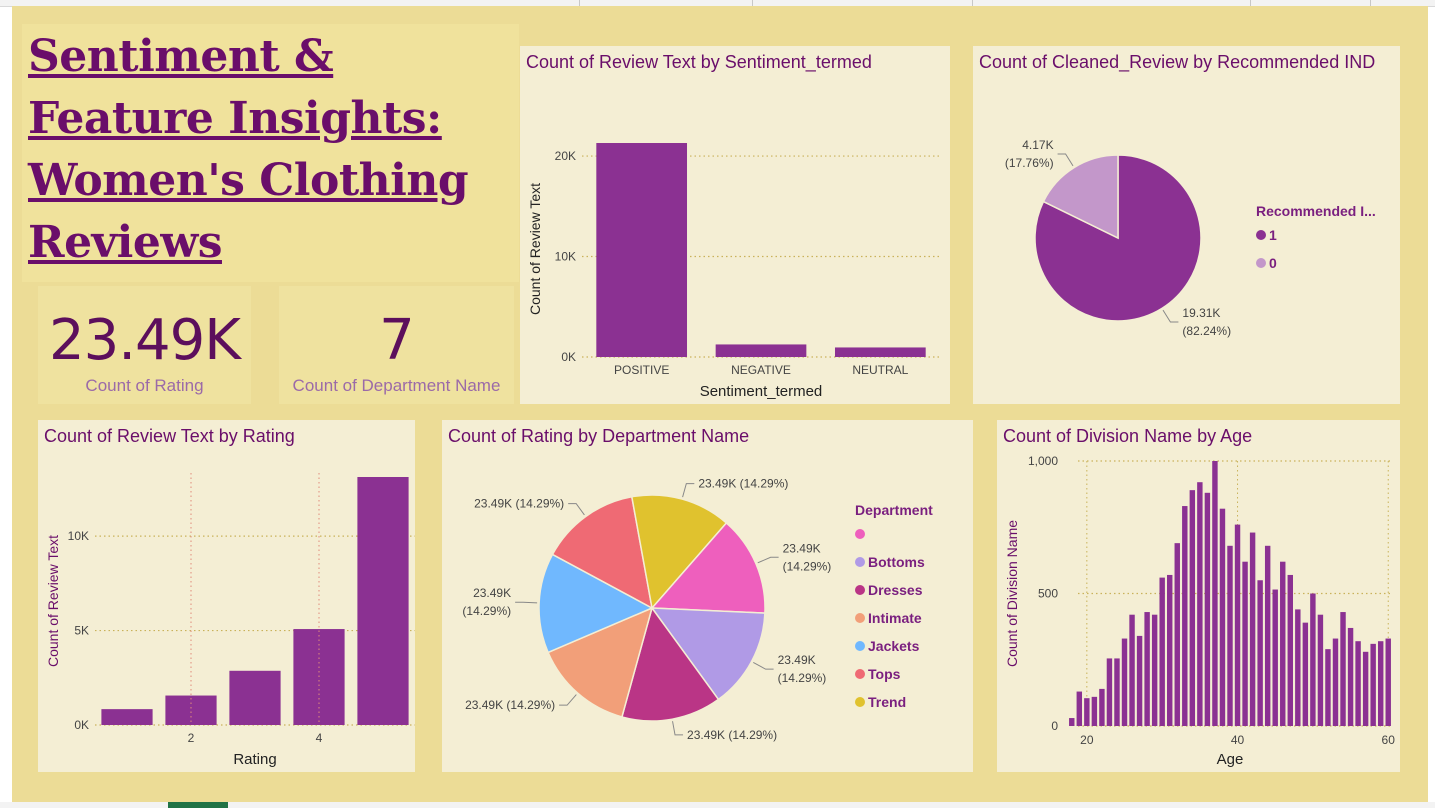 The width and height of the screenshot is (1435, 808). I want to click on x-axis-title: Age, so click(1230, 759).